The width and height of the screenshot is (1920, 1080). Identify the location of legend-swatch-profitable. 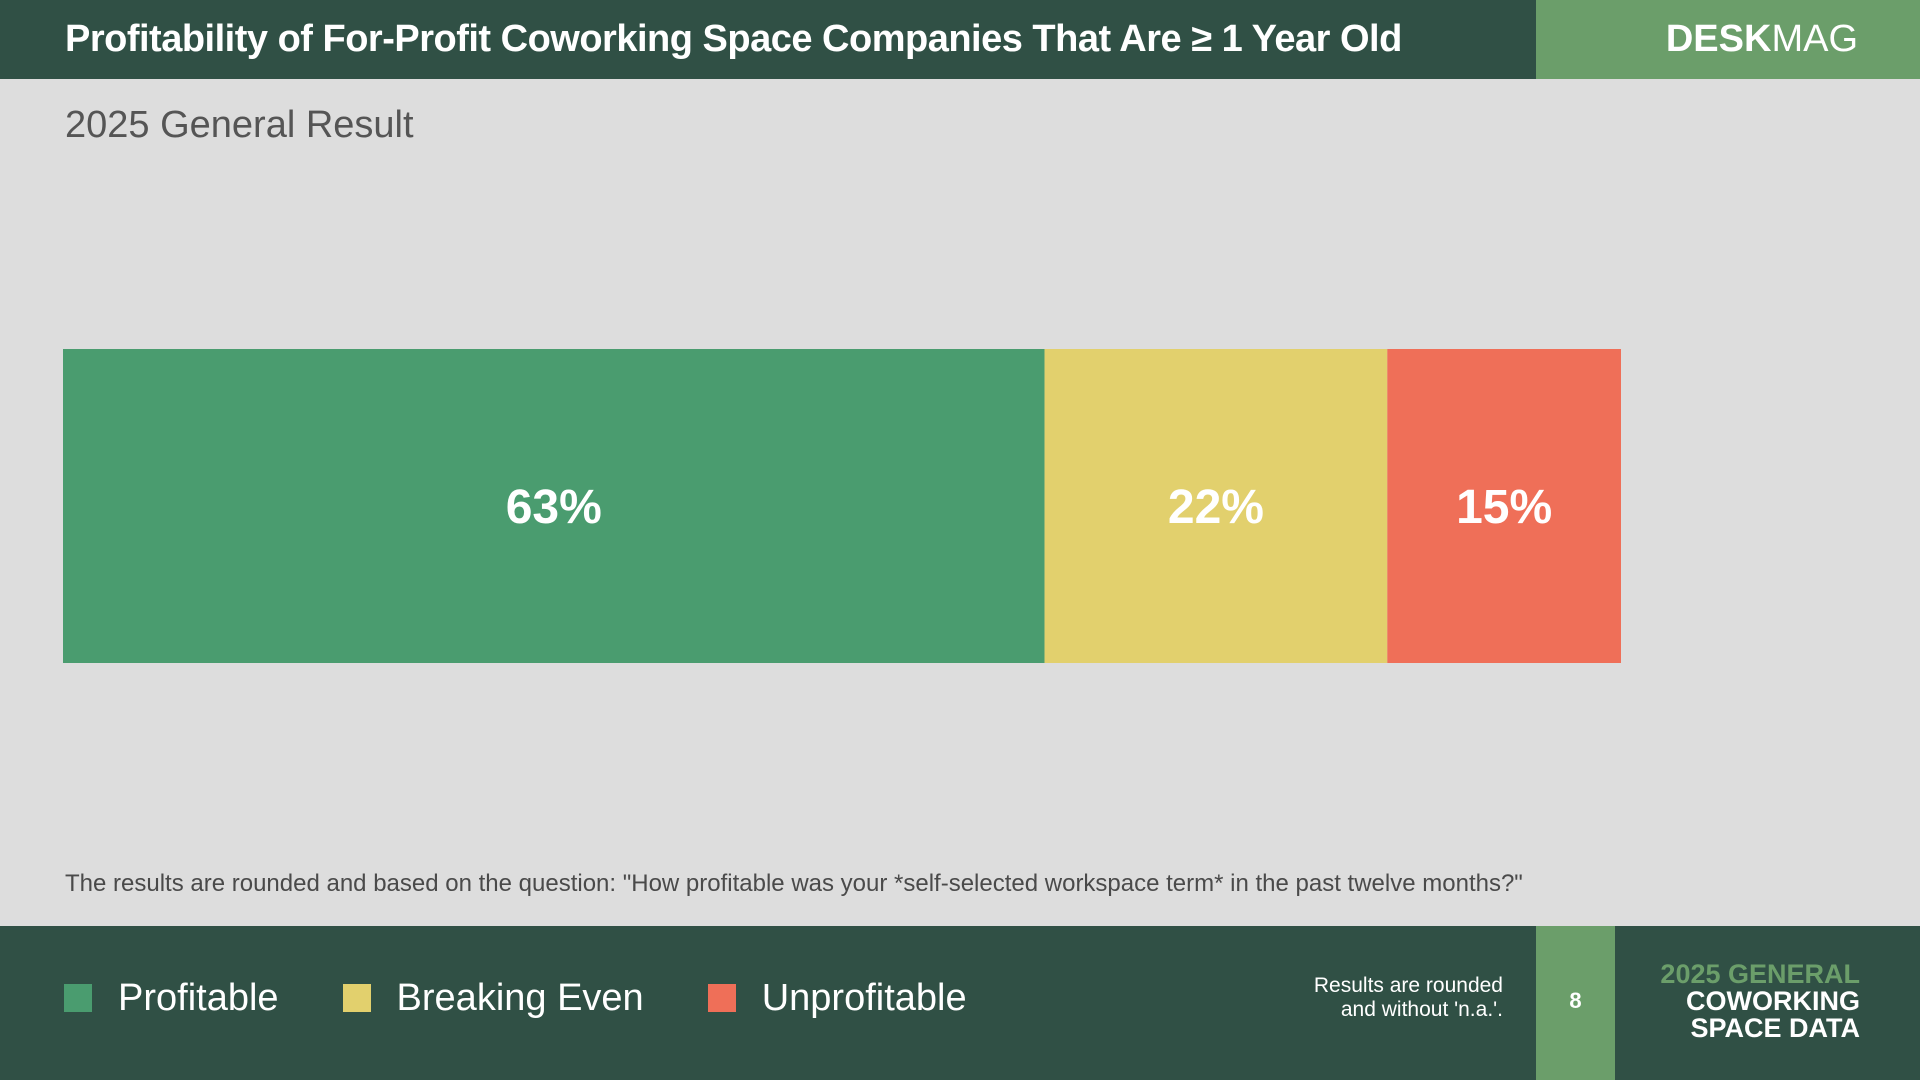
(78, 998).